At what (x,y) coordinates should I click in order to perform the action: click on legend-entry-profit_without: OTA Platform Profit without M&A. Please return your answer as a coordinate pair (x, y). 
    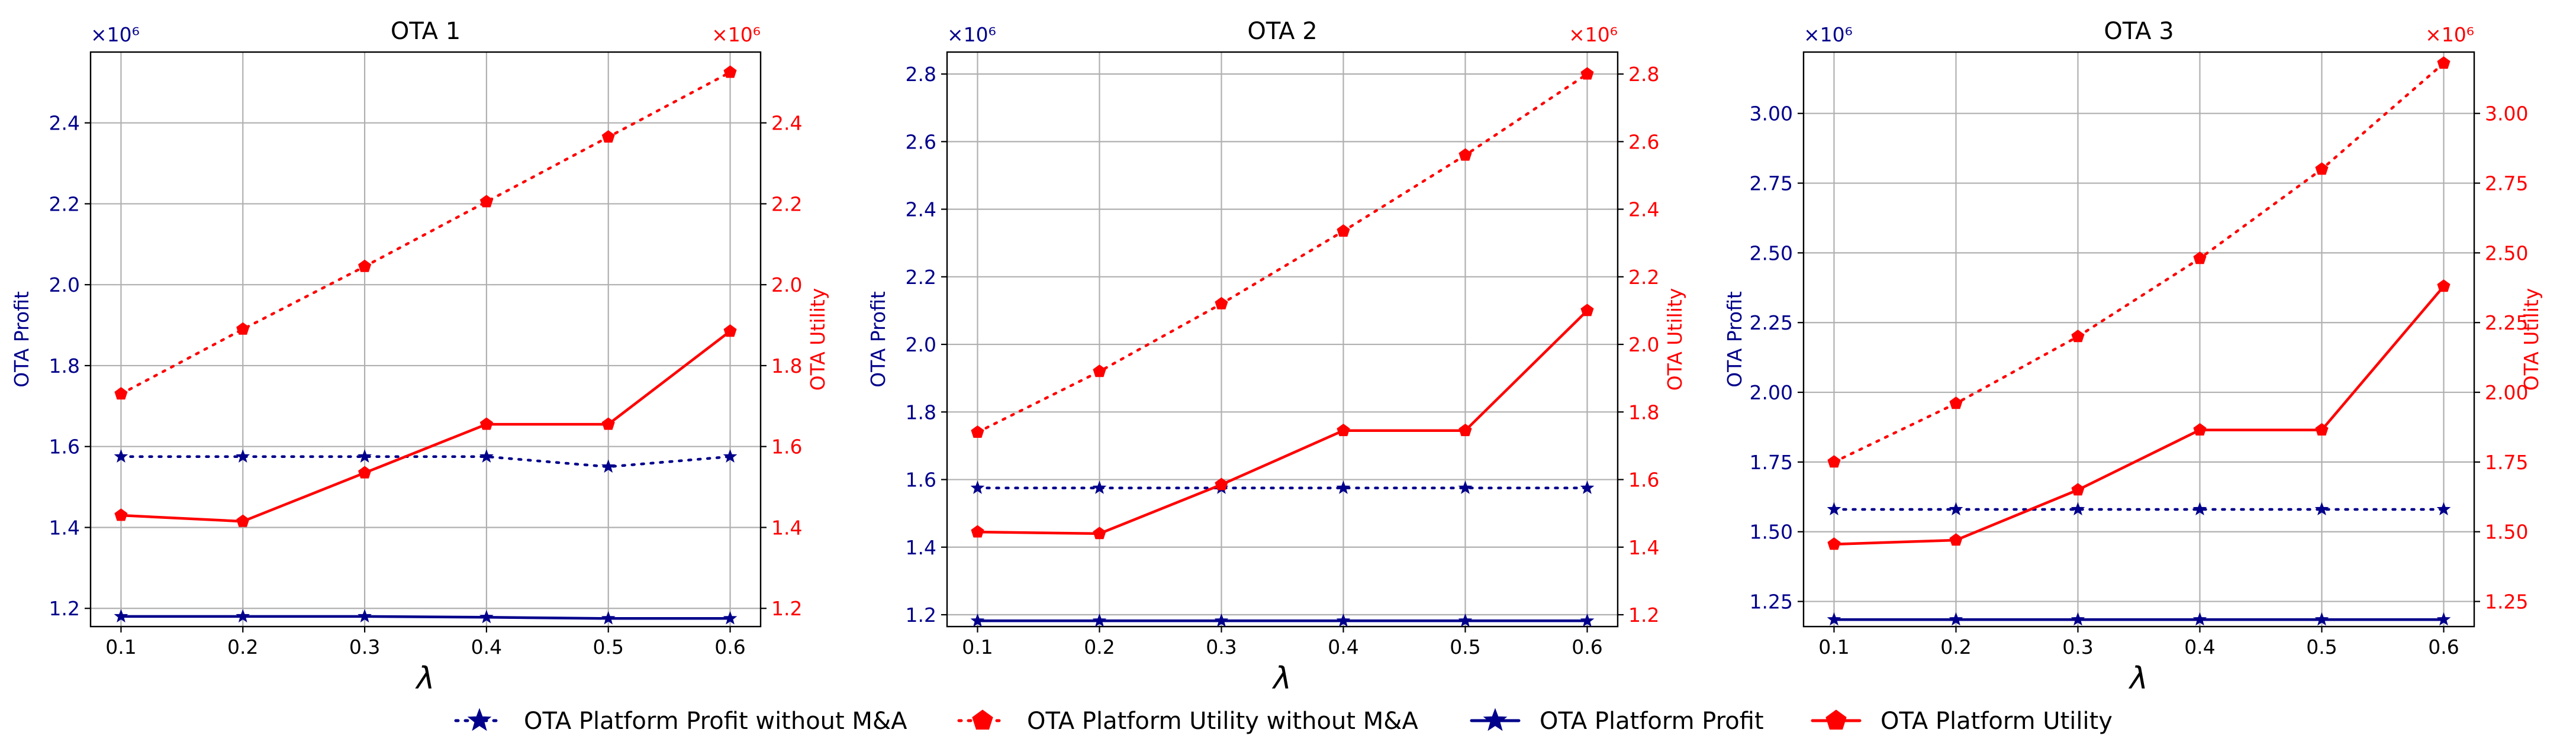
    Looking at the image, I should click on (681, 721).